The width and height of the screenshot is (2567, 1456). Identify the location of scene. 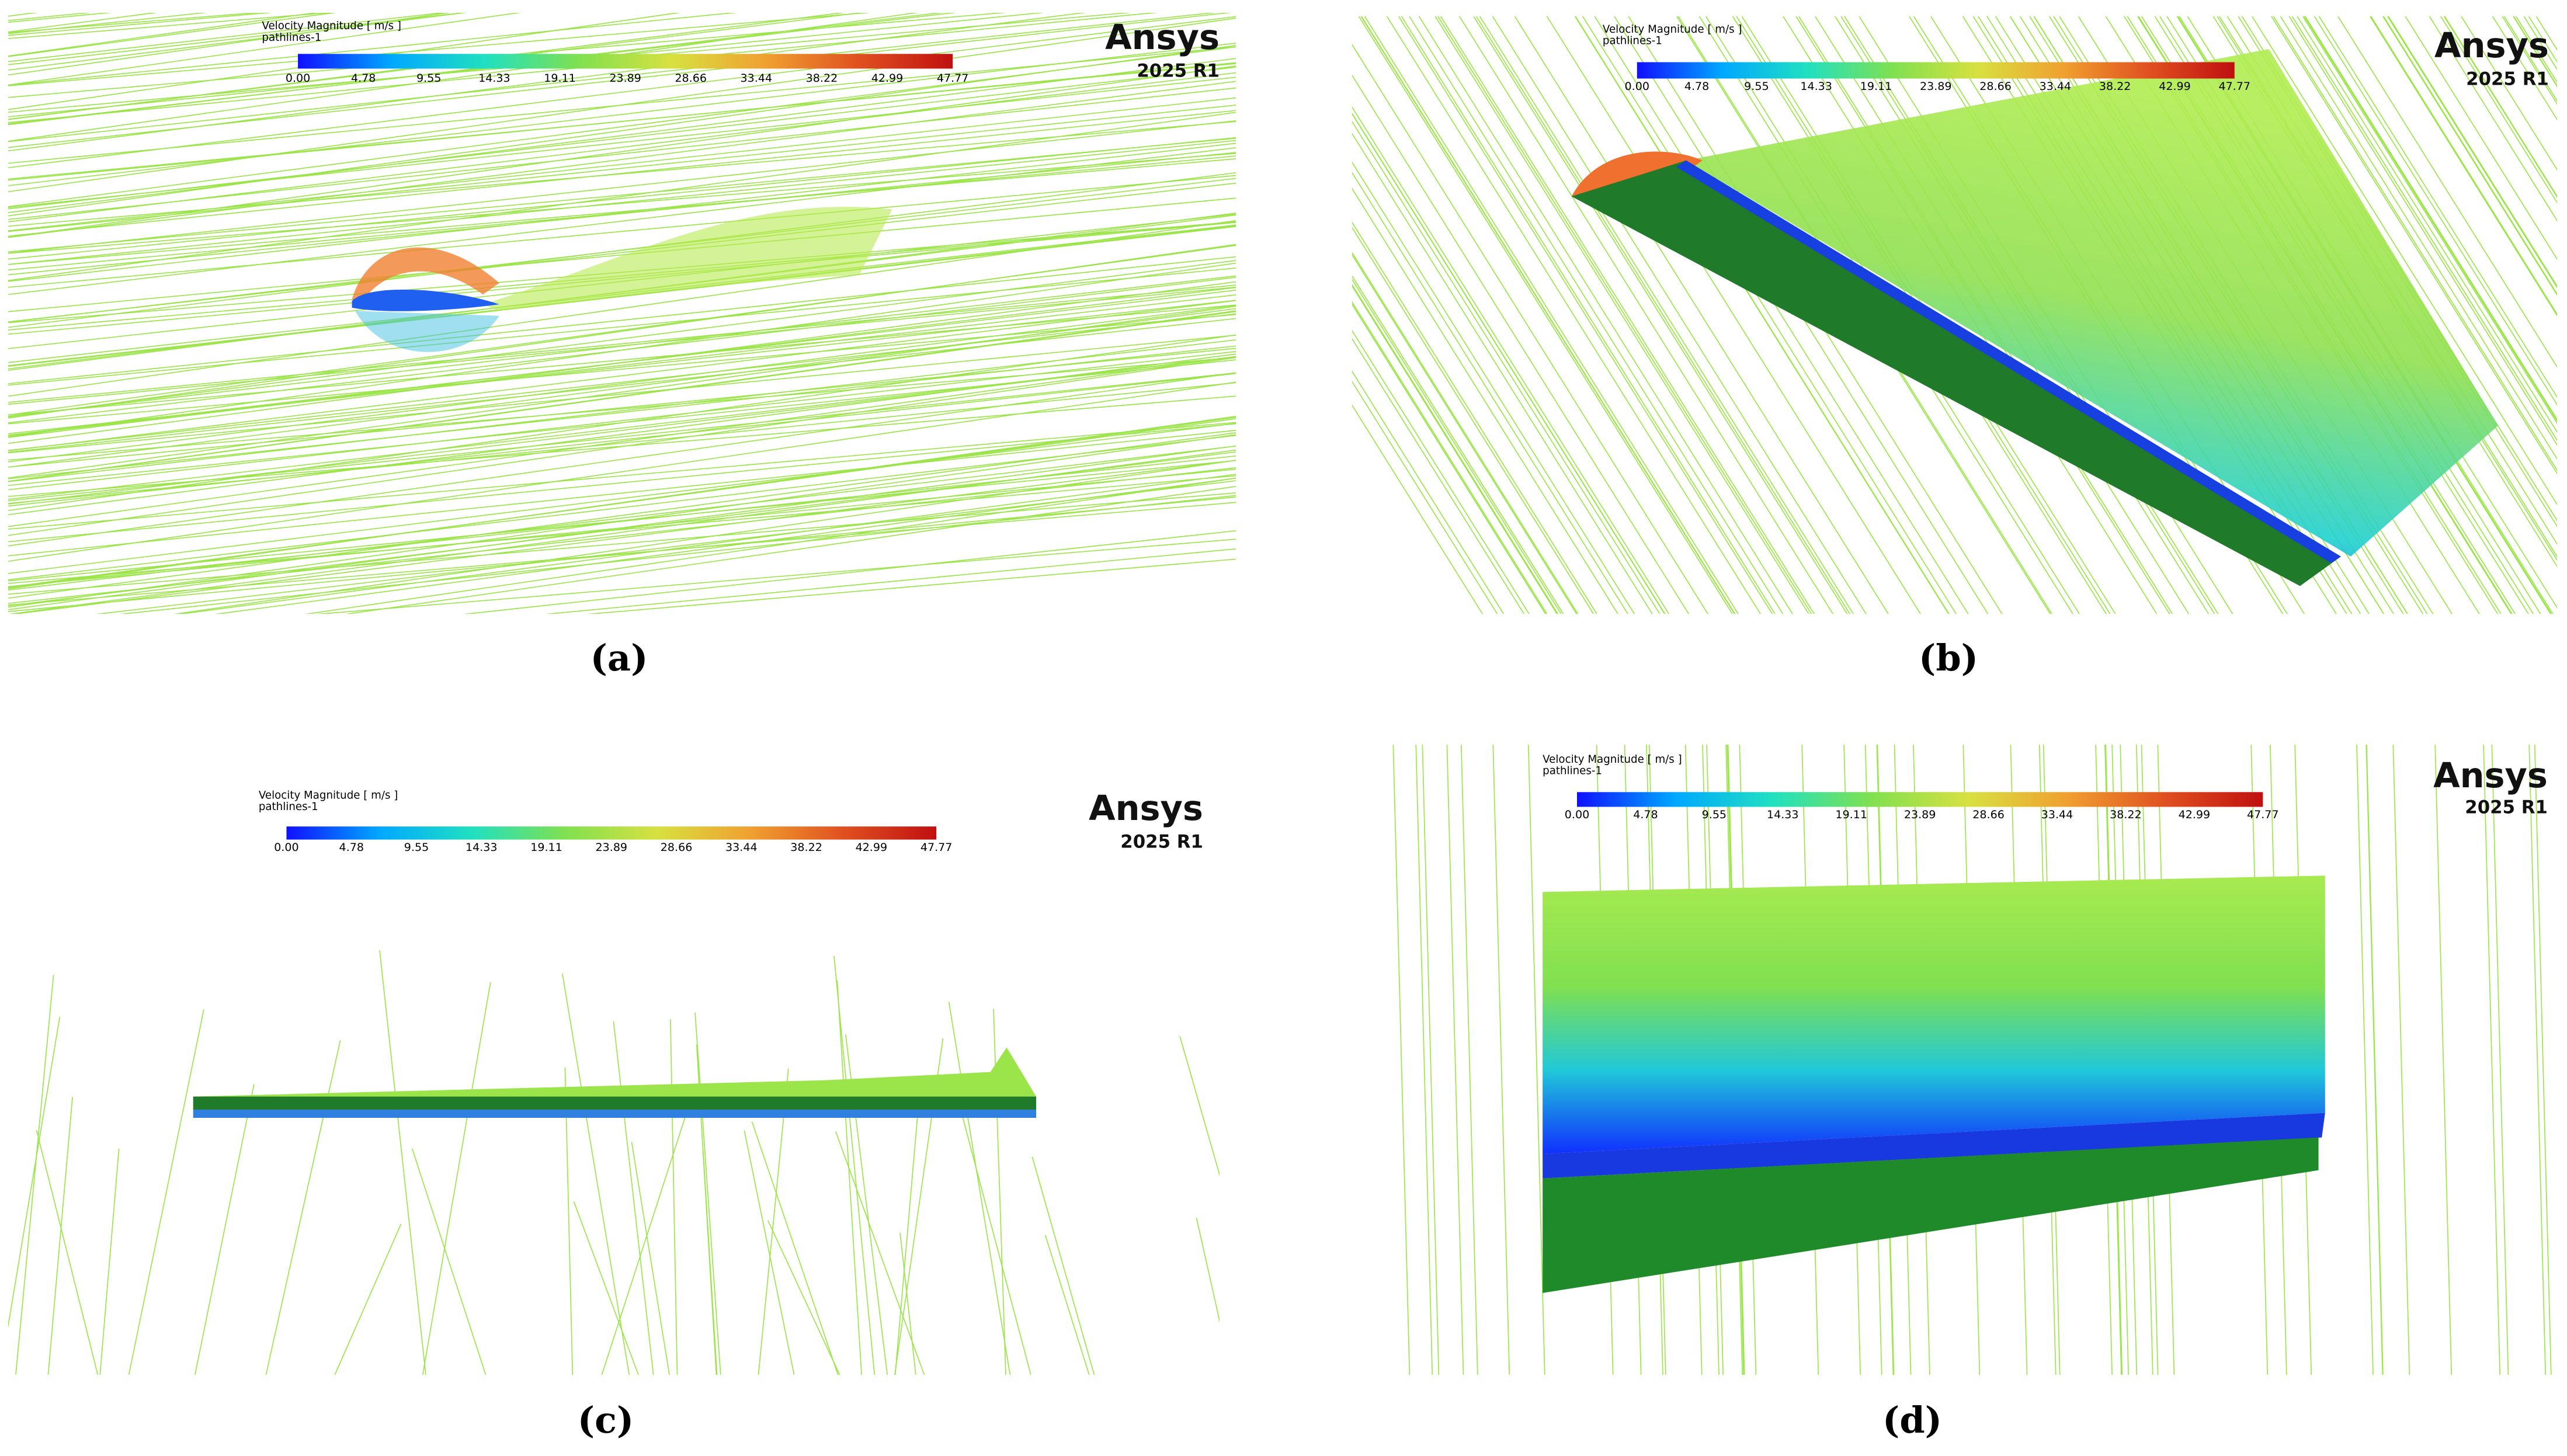
(614, 1162).